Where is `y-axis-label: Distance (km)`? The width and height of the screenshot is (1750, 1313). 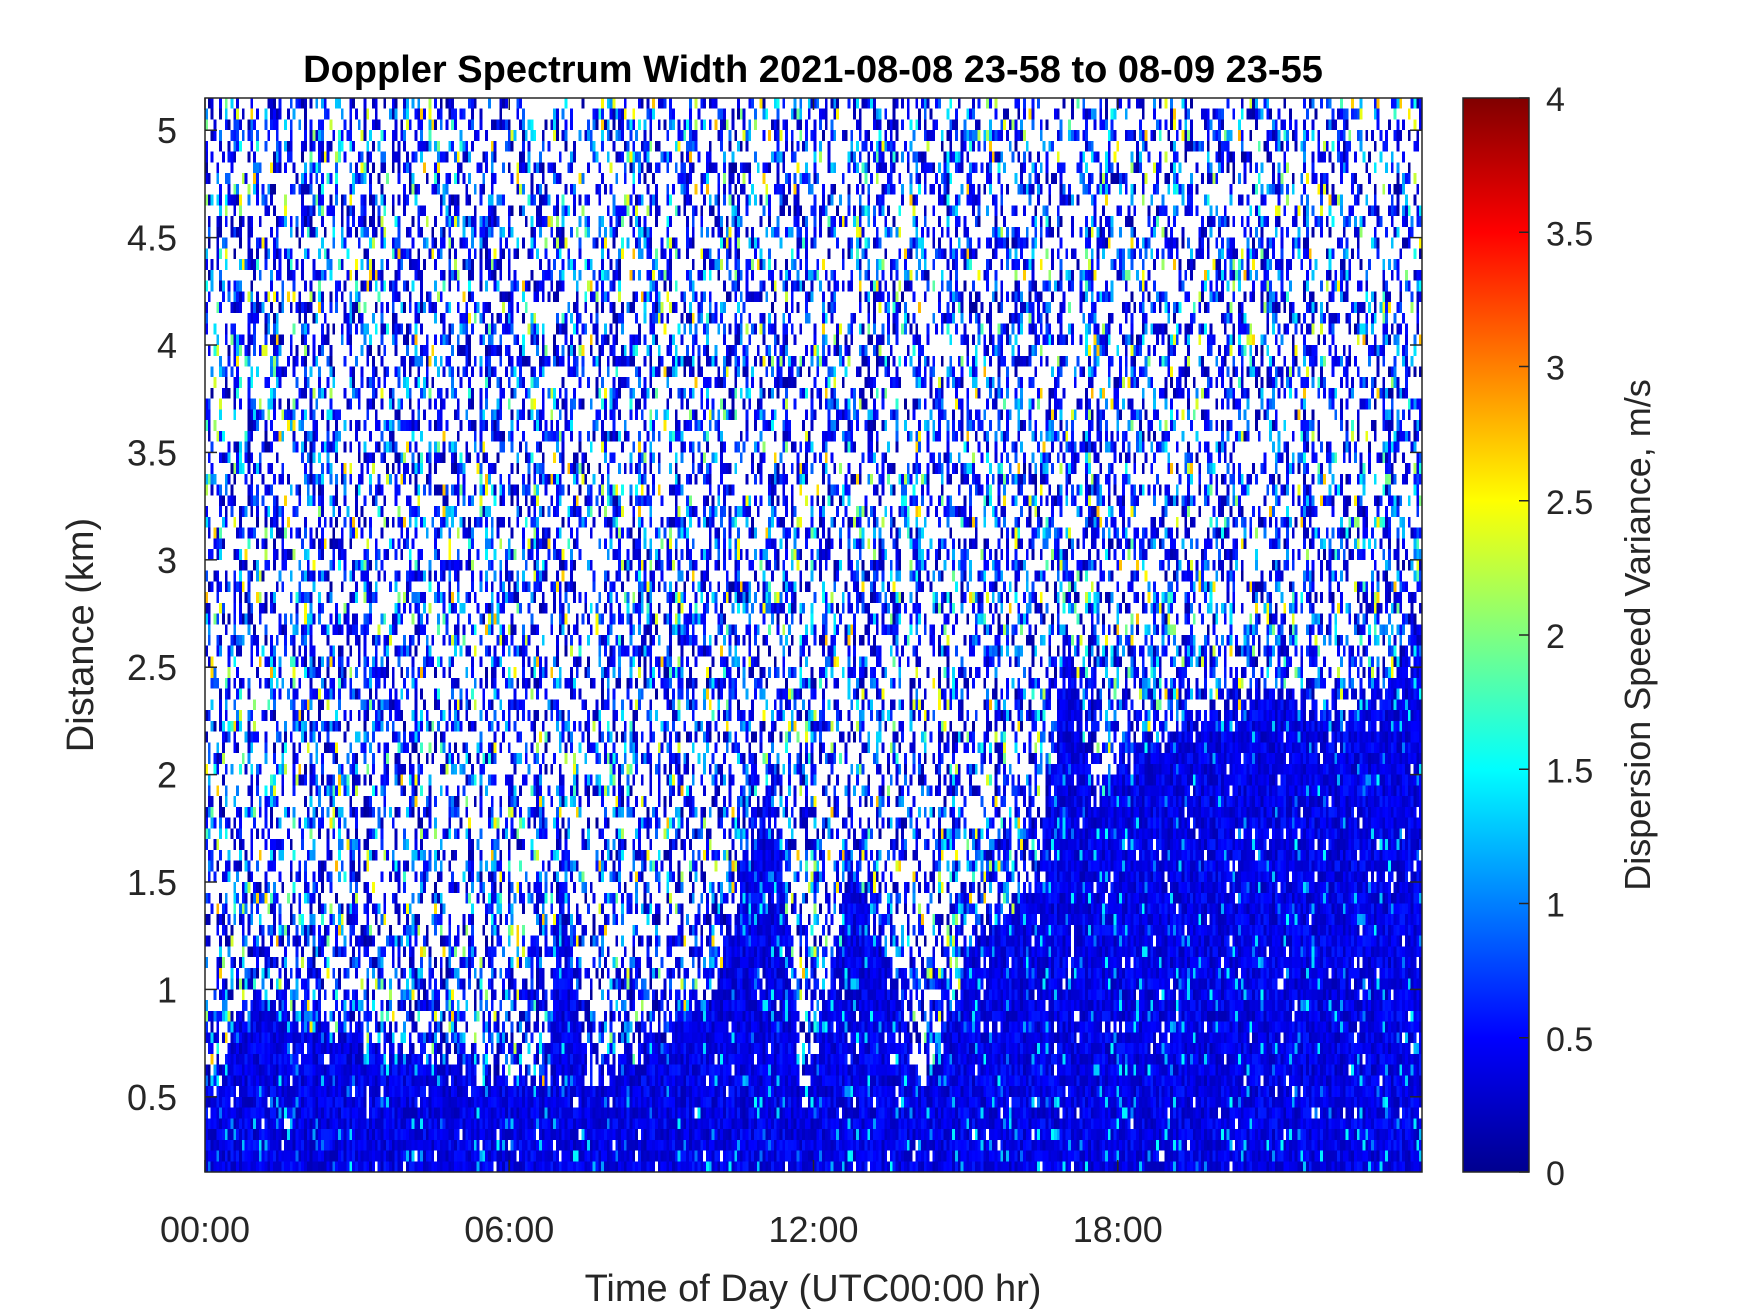
y-axis-label: Distance (km) is located at coordinates (81, 635).